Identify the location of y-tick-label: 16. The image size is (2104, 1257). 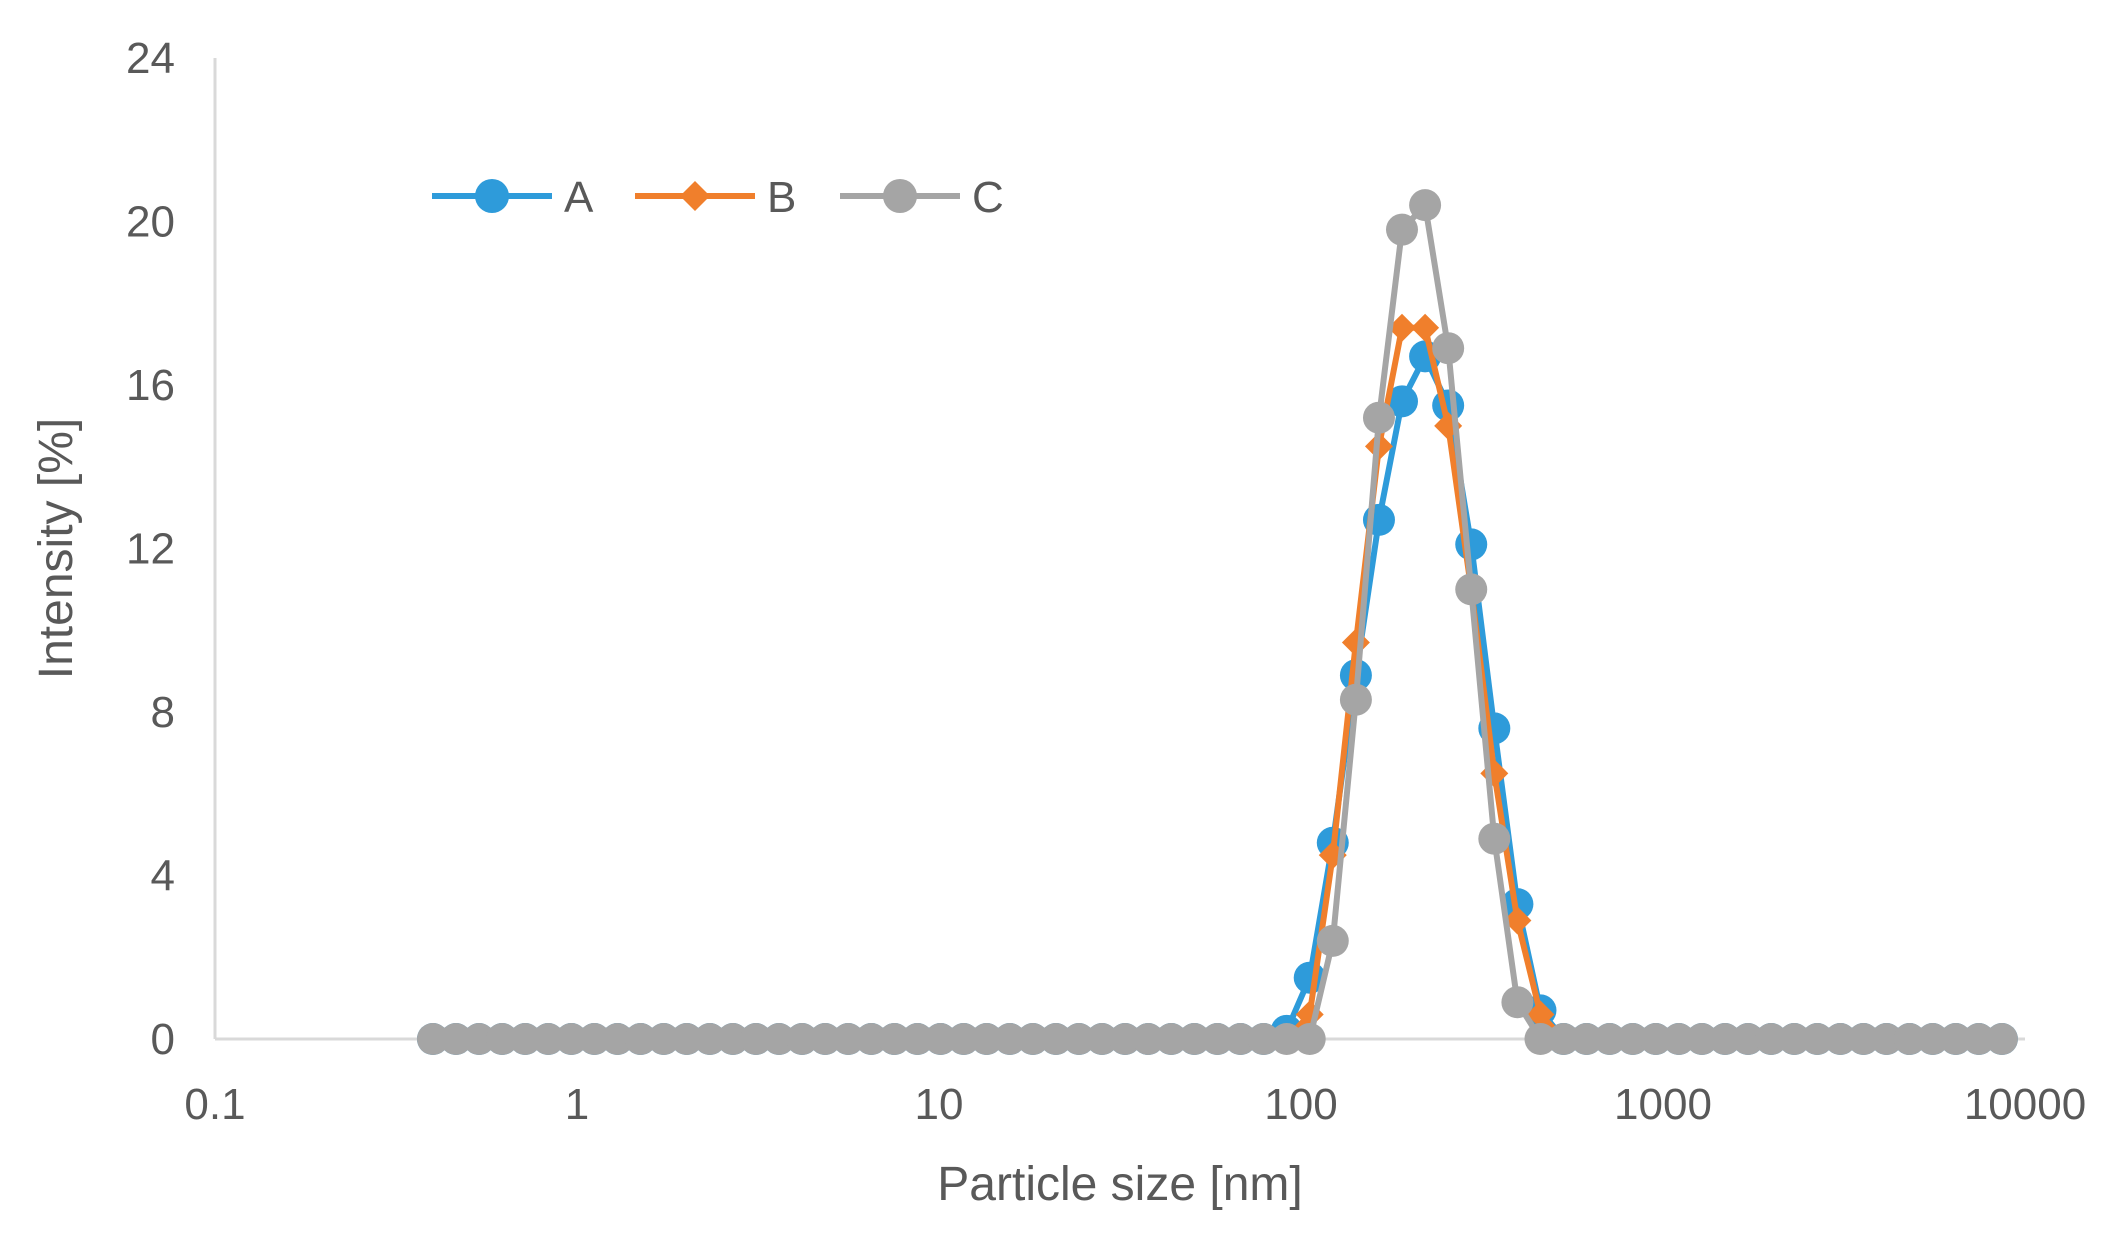
(150, 385).